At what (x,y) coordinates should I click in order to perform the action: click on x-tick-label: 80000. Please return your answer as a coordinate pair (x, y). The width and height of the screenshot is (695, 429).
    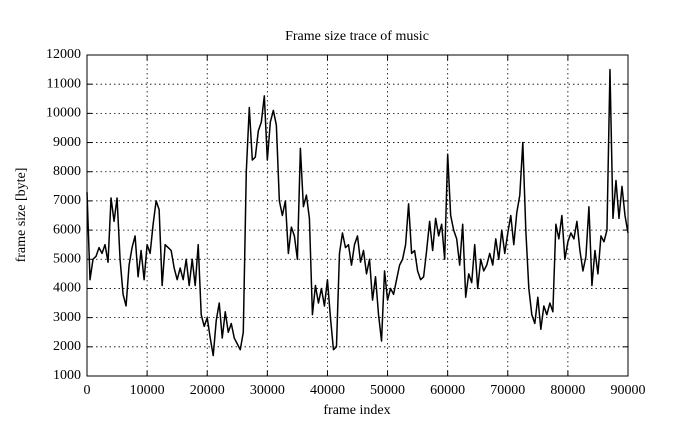
    Looking at the image, I should click on (567, 390).